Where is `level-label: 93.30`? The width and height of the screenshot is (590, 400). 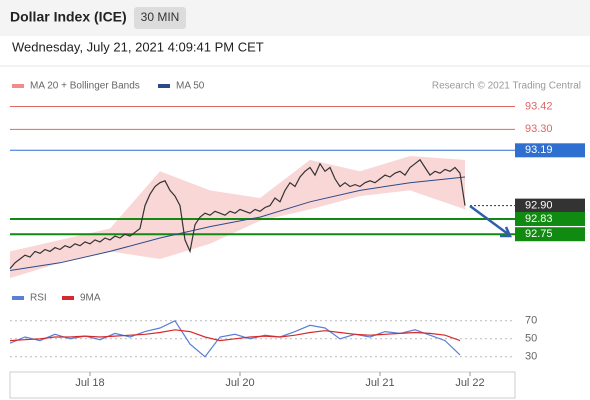 level-label: 93.30 is located at coordinates (539, 129).